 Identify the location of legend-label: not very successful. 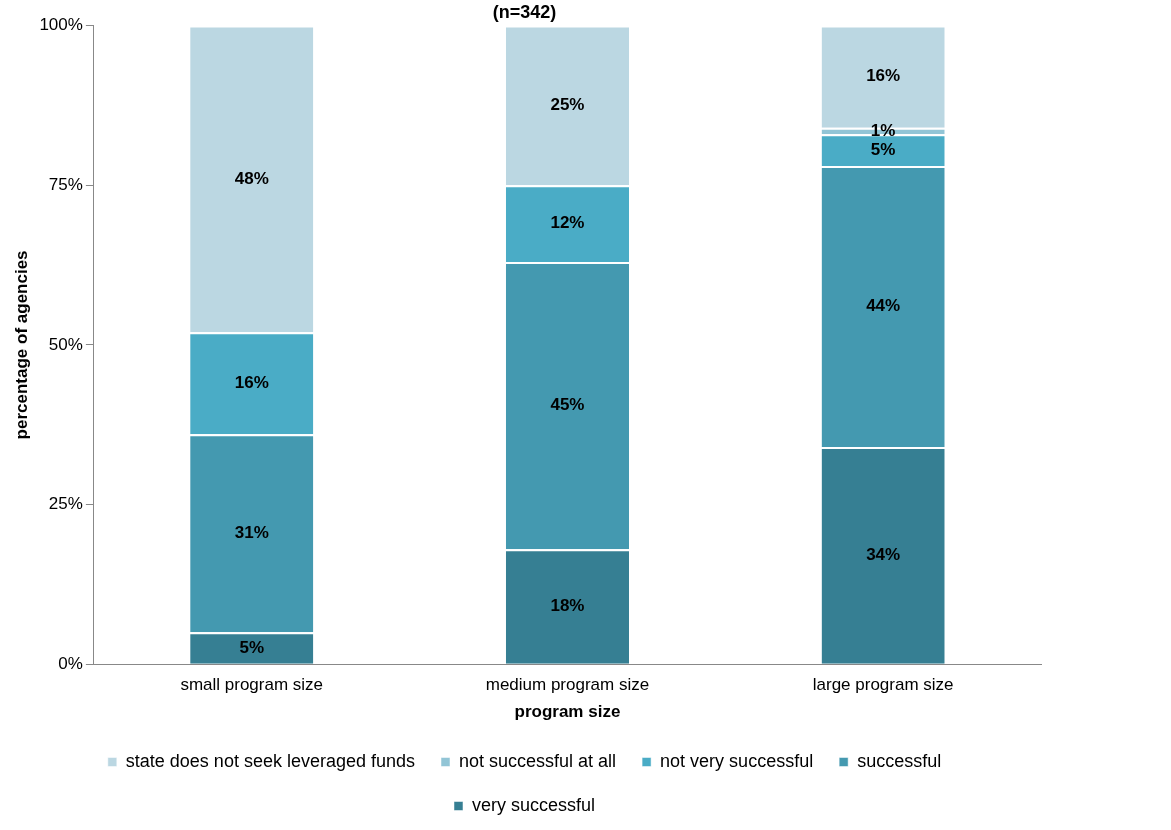
(737, 760).